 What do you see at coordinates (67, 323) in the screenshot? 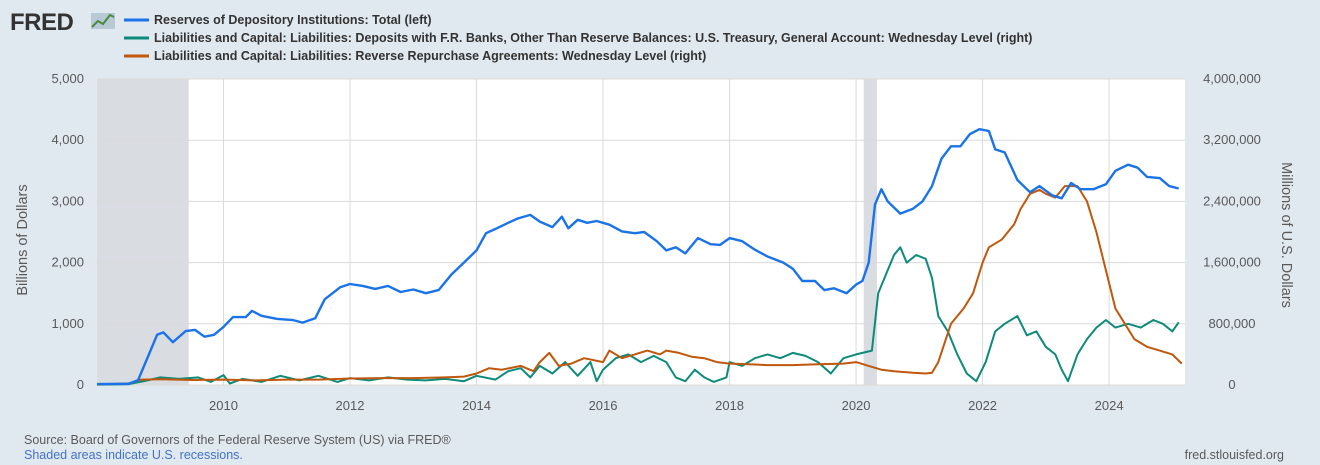
I see `y-left-tick-label: 1,000` at bounding box center [67, 323].